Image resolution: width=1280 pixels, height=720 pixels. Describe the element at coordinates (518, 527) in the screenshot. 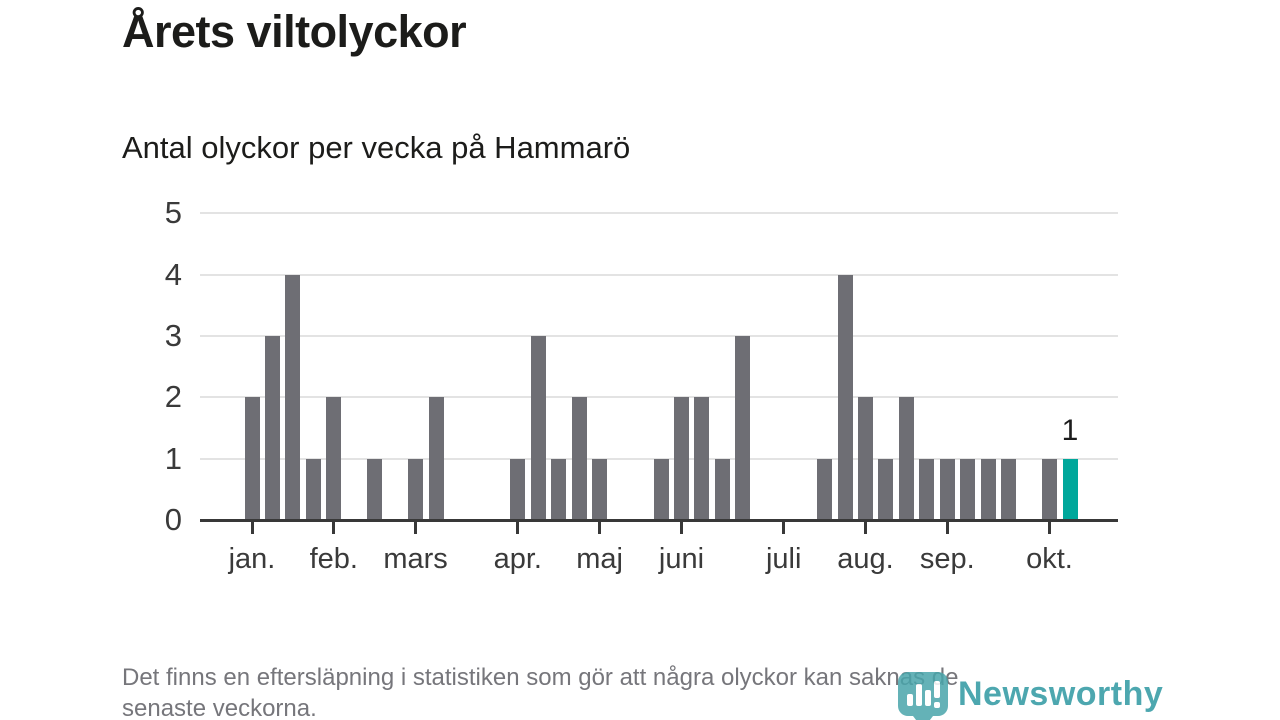

I see `month-tick-apr` at that location.